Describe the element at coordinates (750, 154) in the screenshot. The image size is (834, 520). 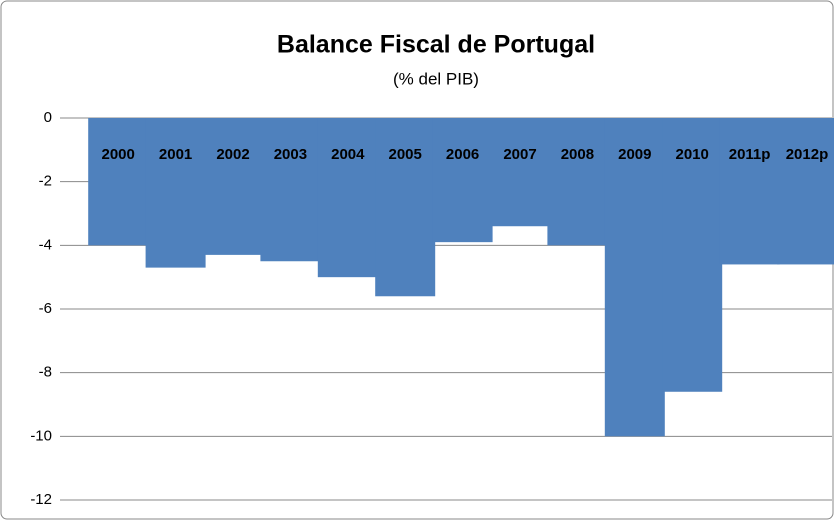
I see `x-tick-label: 2011p` at that location.